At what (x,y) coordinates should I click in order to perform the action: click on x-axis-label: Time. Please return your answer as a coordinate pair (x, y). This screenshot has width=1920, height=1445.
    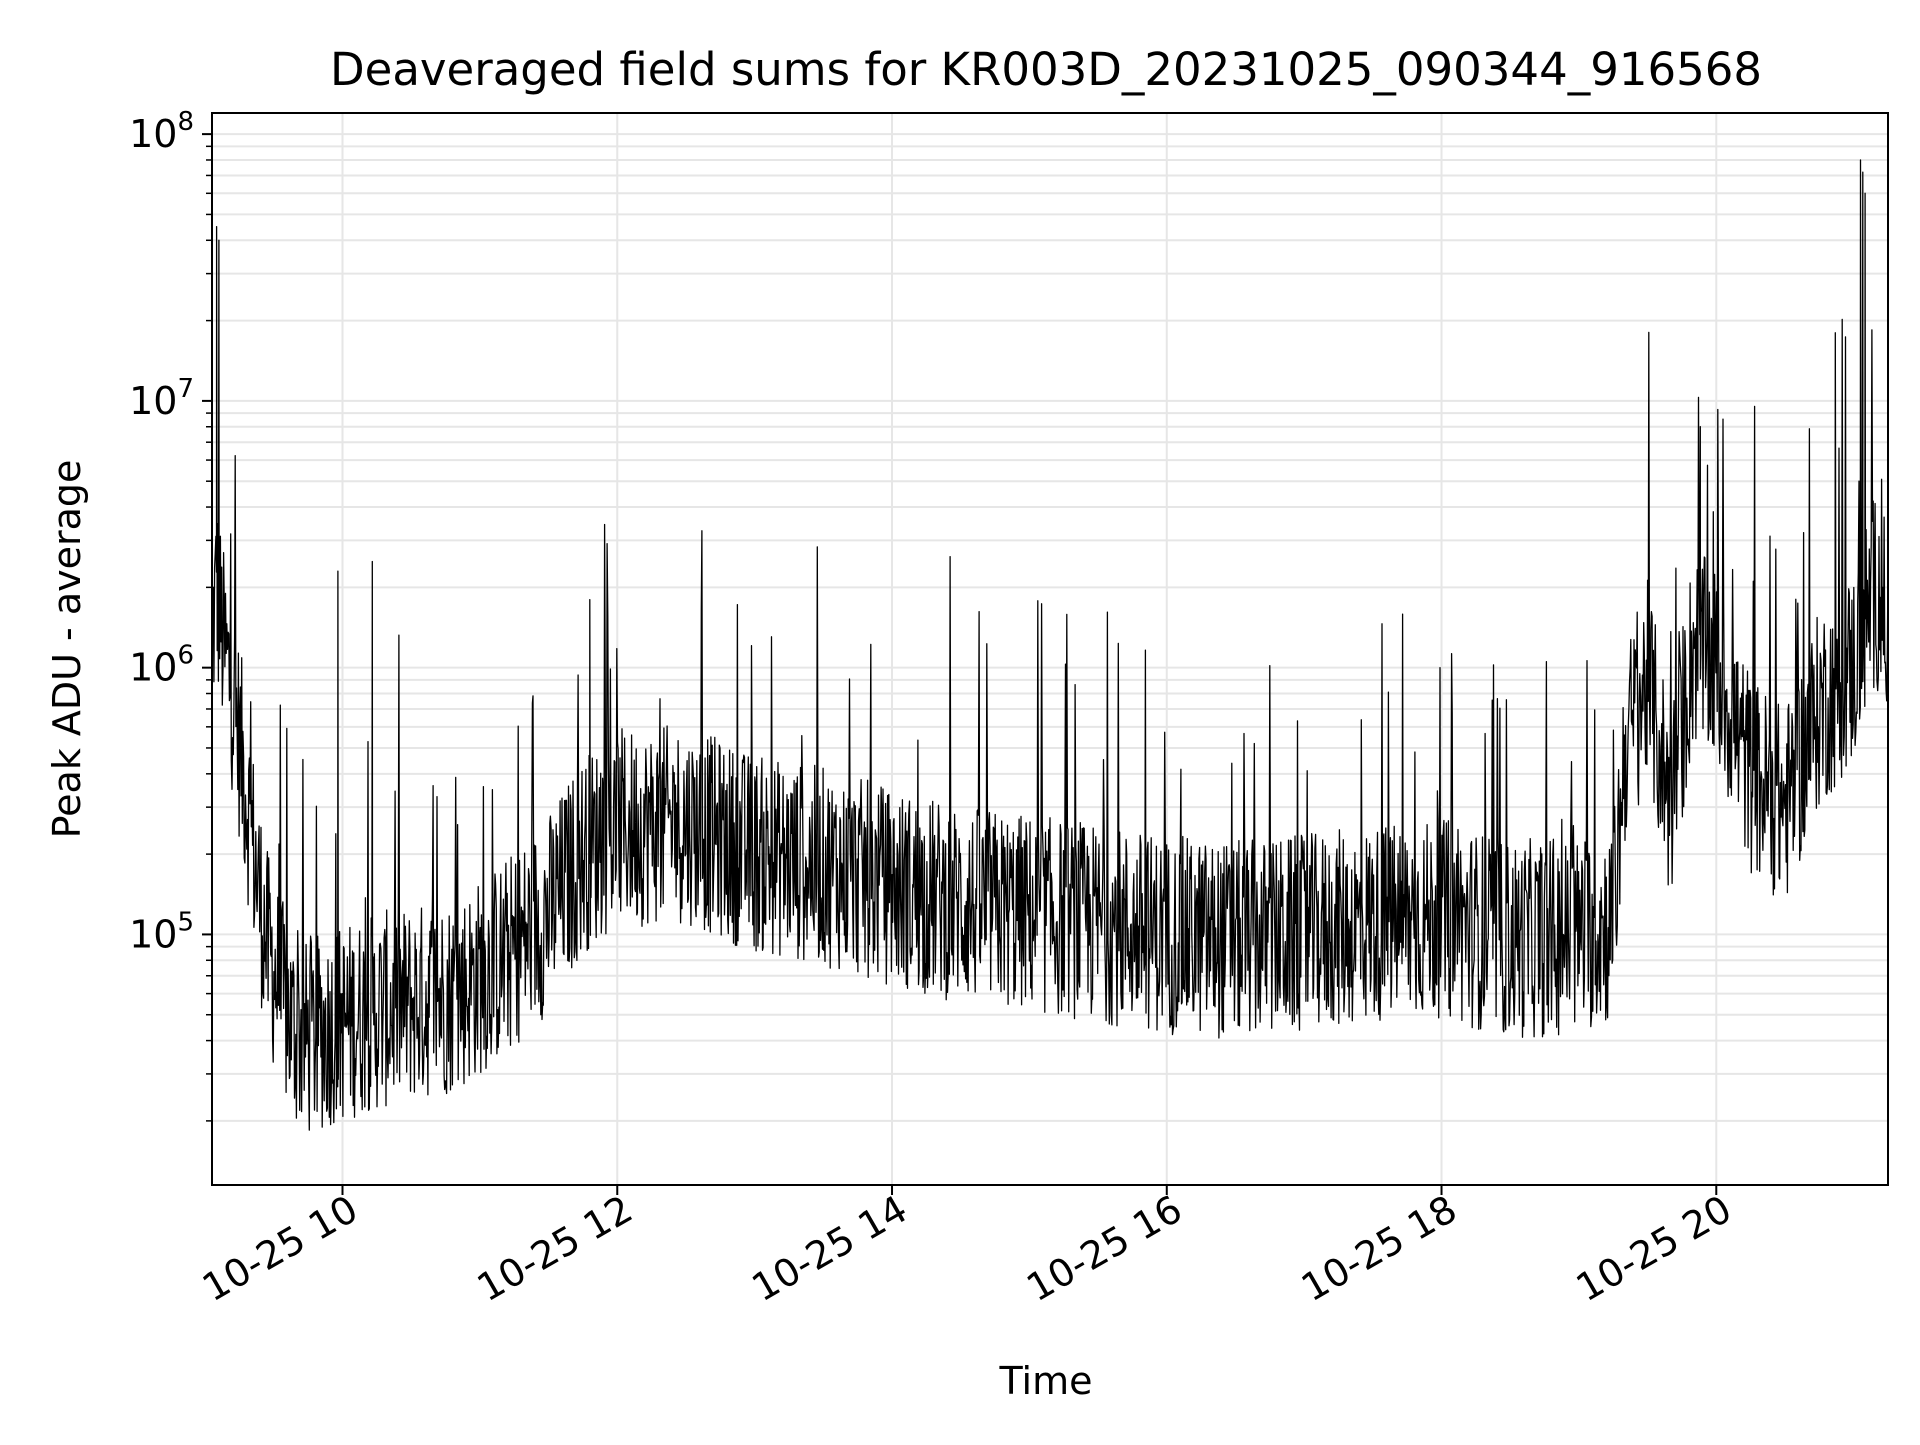
    Looking at the image, I should click on (1046, 1381).